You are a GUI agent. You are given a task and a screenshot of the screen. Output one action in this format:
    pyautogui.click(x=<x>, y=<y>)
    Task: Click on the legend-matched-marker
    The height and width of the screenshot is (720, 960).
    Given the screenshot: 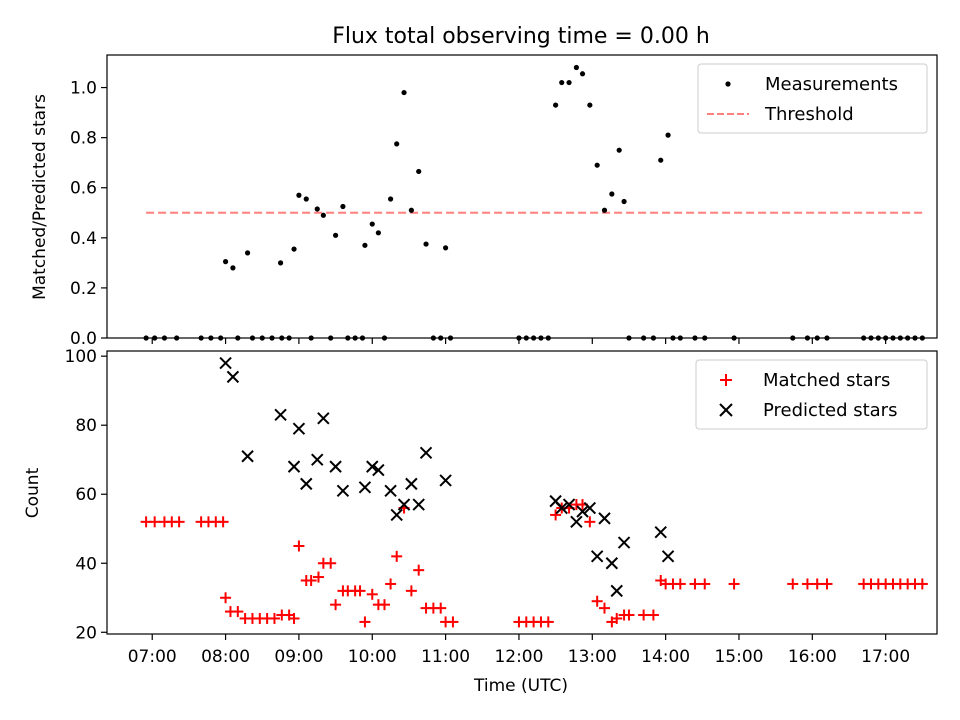 What is the action you would take?
    pyautogui.click(x=726, y=380)
    